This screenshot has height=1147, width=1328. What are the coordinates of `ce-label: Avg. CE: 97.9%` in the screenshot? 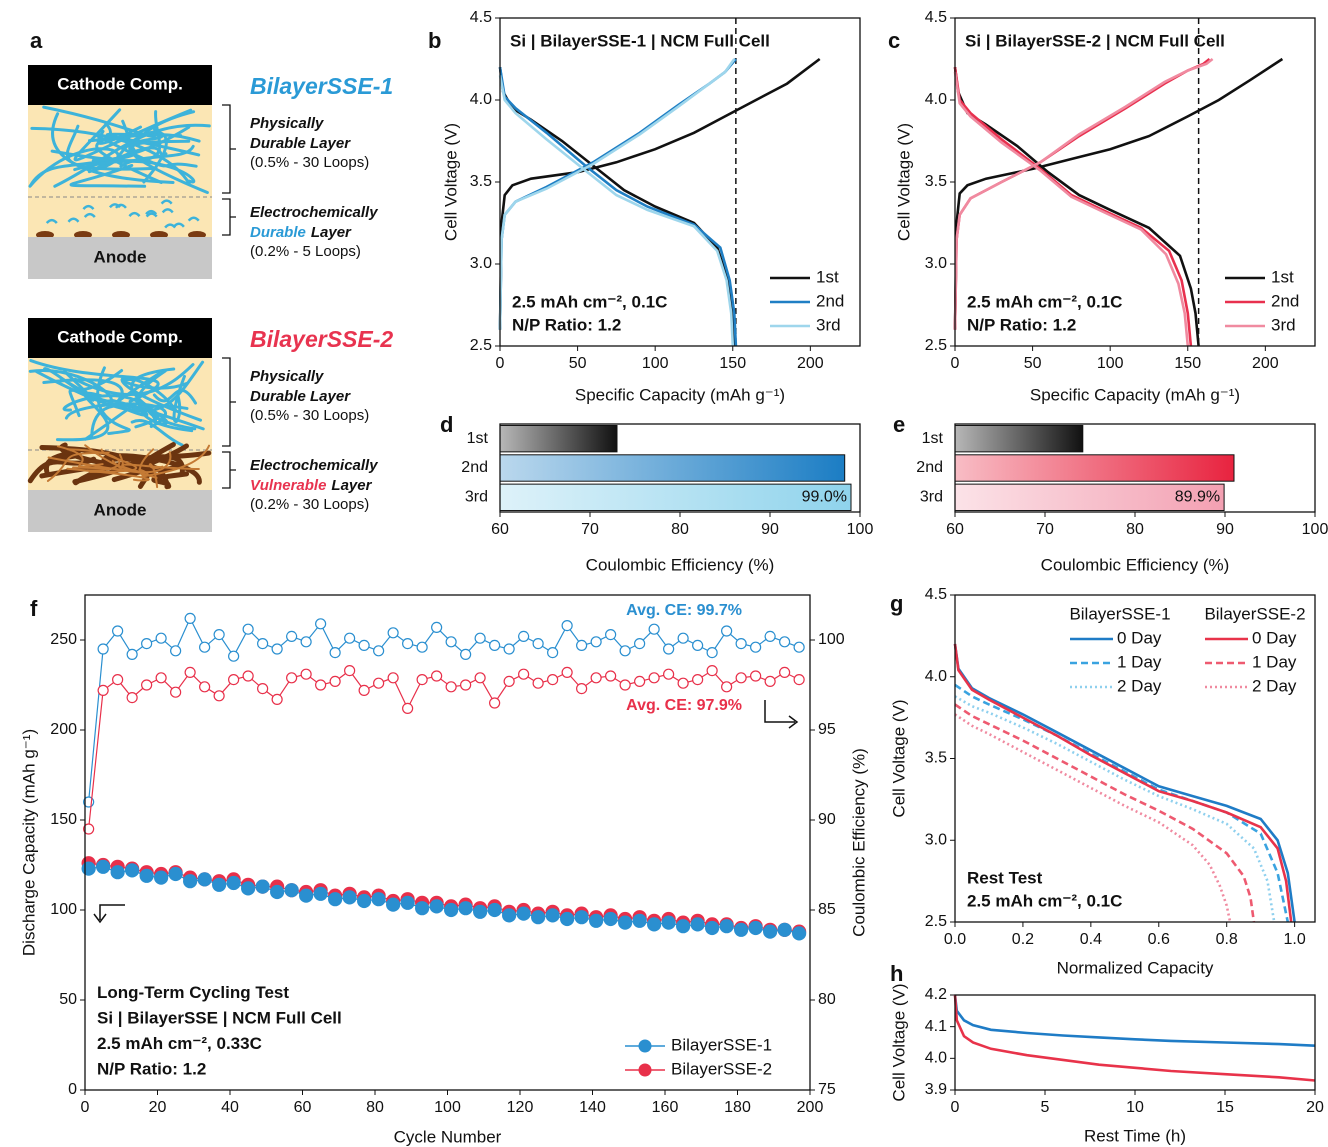 It's located at (684, 705).